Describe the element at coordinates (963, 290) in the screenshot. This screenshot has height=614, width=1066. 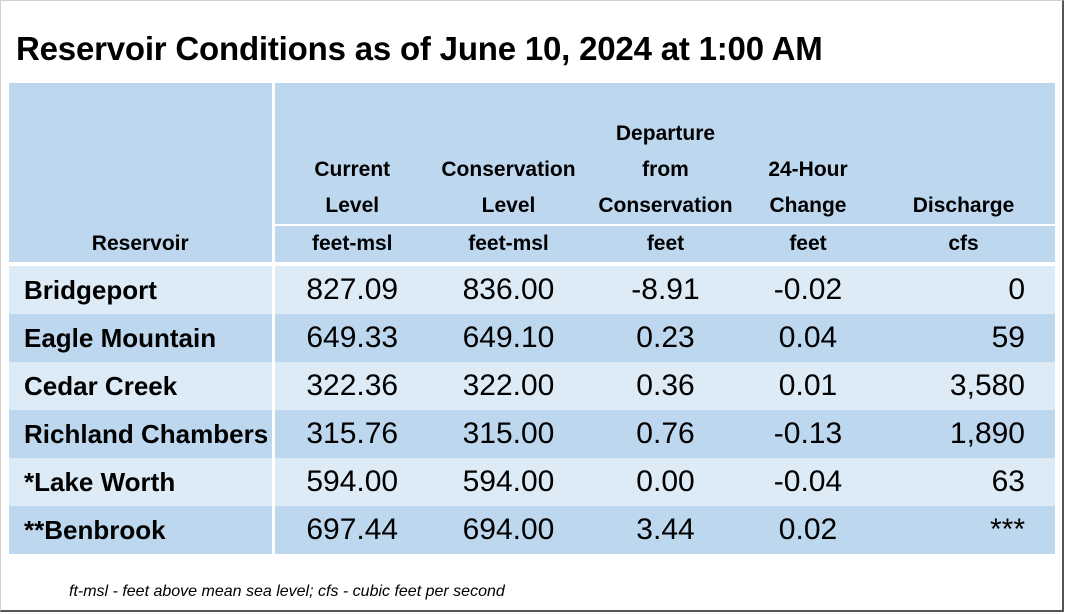
I see `discharge-cell: 0` at that location.